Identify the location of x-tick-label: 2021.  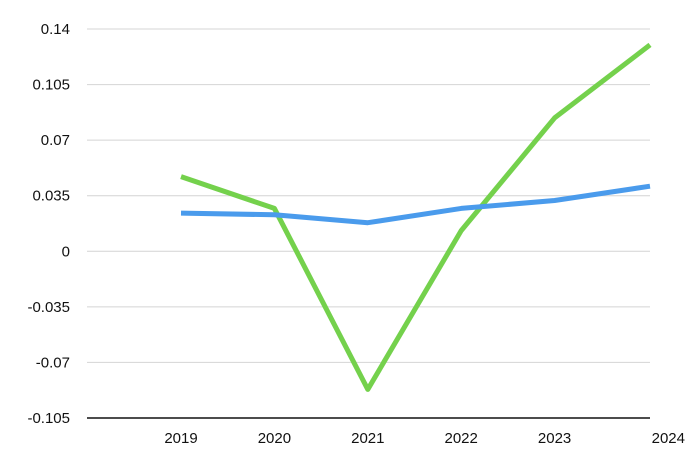
(367, 438).